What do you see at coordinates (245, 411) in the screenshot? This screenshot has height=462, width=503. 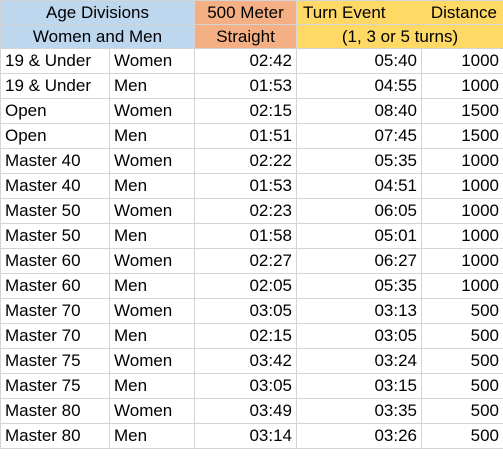 I see `straight-time-cell: 03:49` at bounding box center [245, 411].